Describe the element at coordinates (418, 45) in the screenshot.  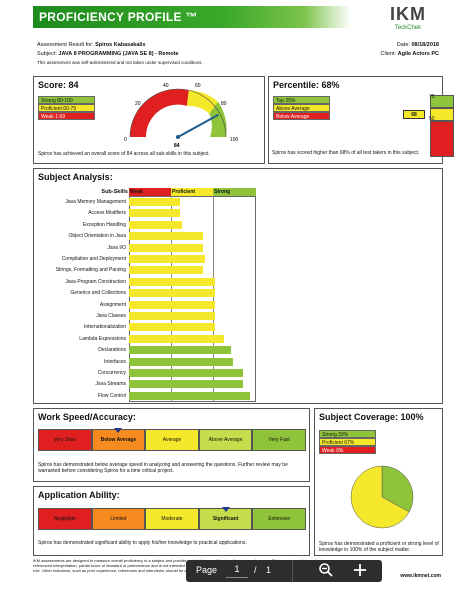
I see `date-row: Date: 08/18/2018` at that location.